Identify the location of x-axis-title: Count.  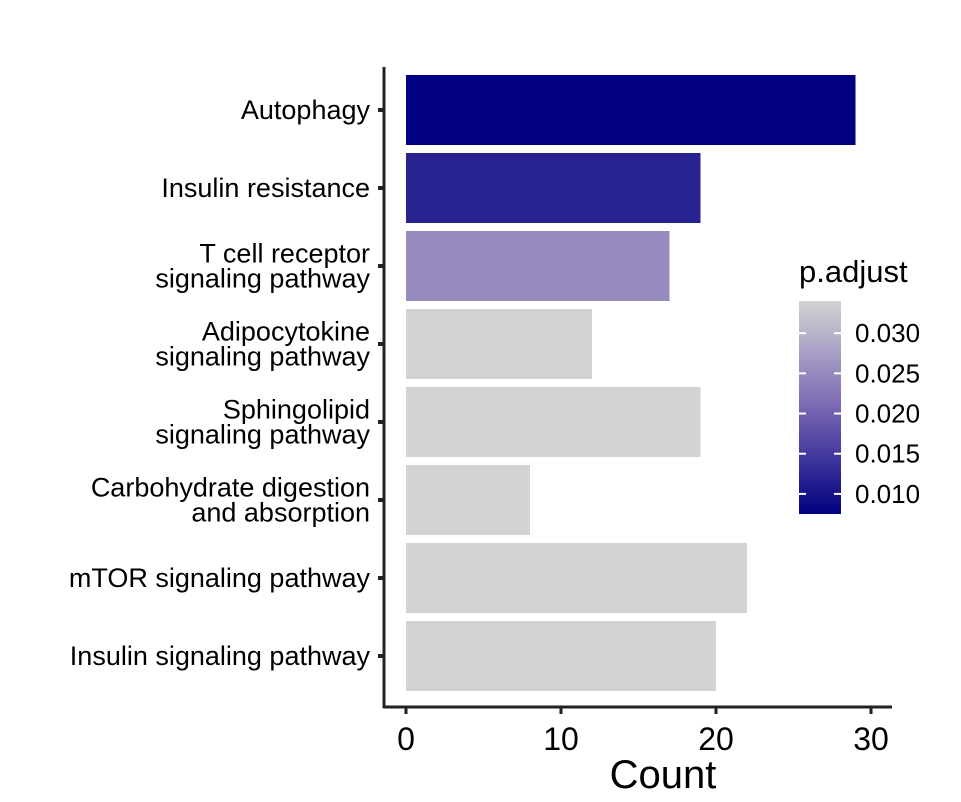
(663, 775).